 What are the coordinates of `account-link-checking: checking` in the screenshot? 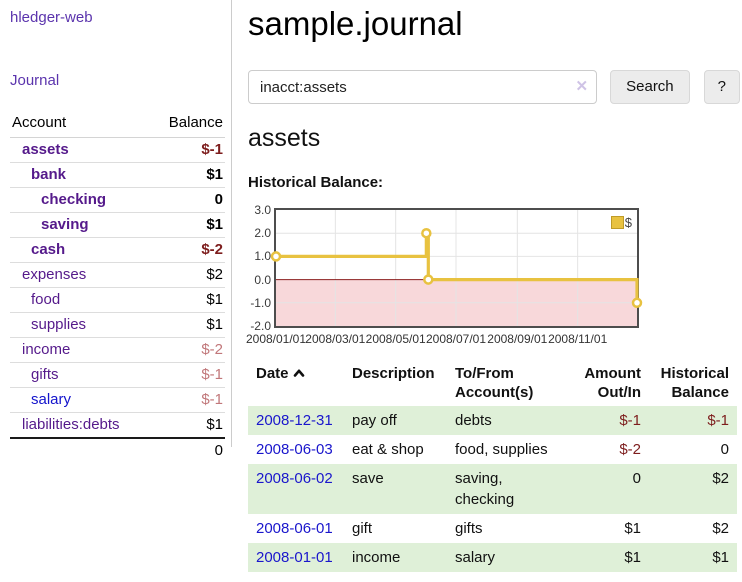 It's located at (74, 199).